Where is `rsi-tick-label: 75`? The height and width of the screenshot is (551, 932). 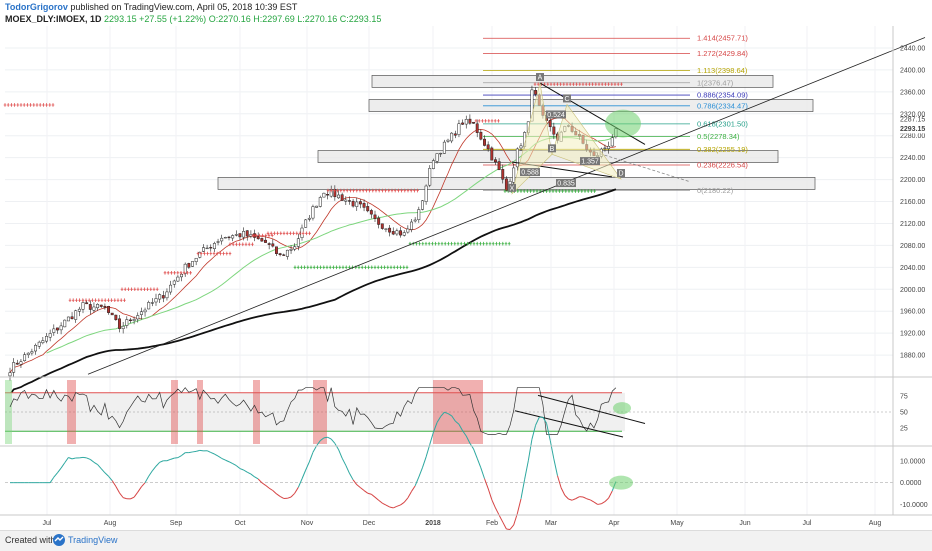
rsi-tick-label: 75 is located at coordinates (904, 397).